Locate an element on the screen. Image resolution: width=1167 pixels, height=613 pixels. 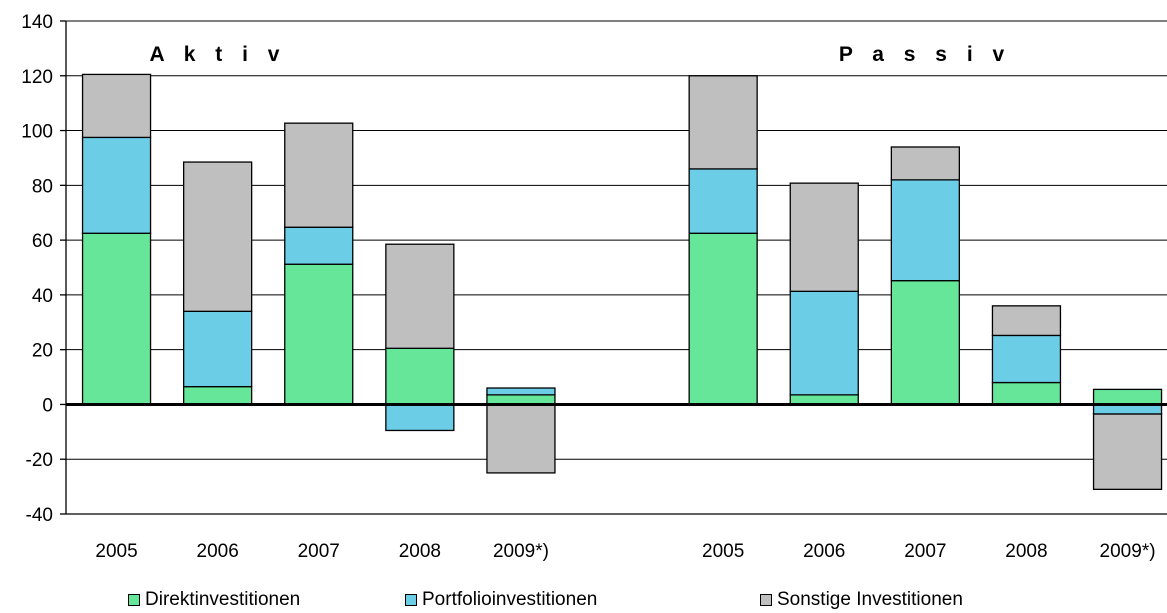
y-tick-label: 40 is located at coordinates (42, 296).